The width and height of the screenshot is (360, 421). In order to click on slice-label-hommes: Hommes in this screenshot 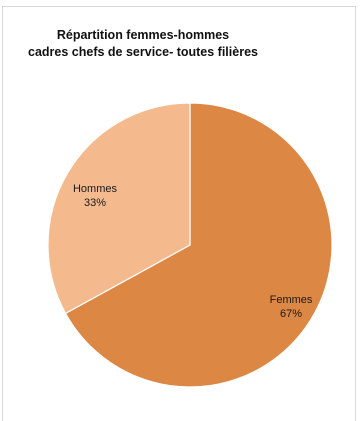, I will do `click(95, 189)`.